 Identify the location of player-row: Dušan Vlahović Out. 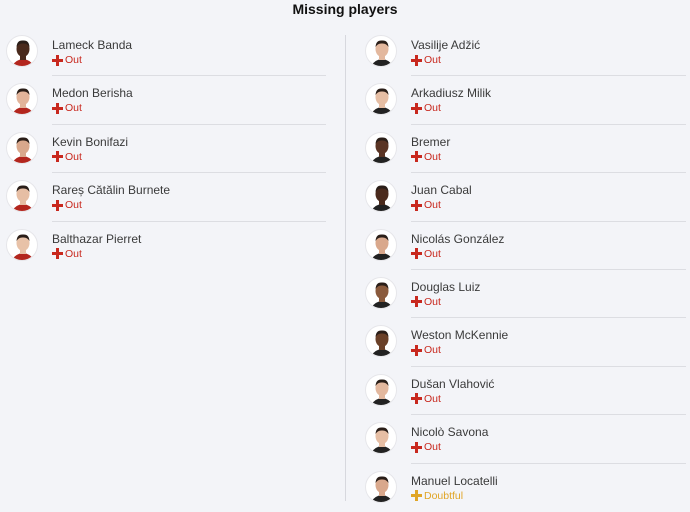
(525, 391).